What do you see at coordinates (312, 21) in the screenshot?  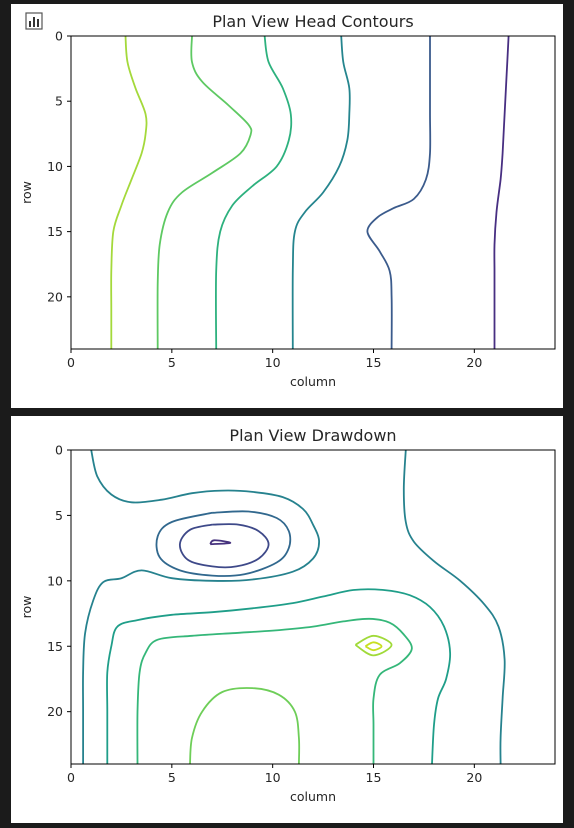 I see `chart-title: Plan View Head Contours` at bounding box center [312, 21].